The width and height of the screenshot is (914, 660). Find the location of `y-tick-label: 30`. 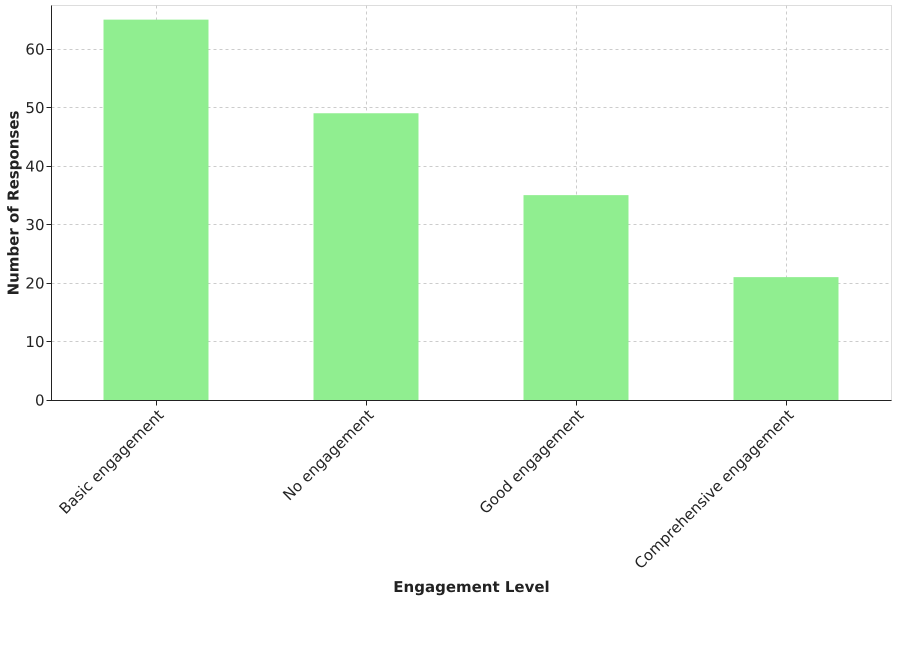

y-tick-label: 30 is located at coordinates (34, 225).